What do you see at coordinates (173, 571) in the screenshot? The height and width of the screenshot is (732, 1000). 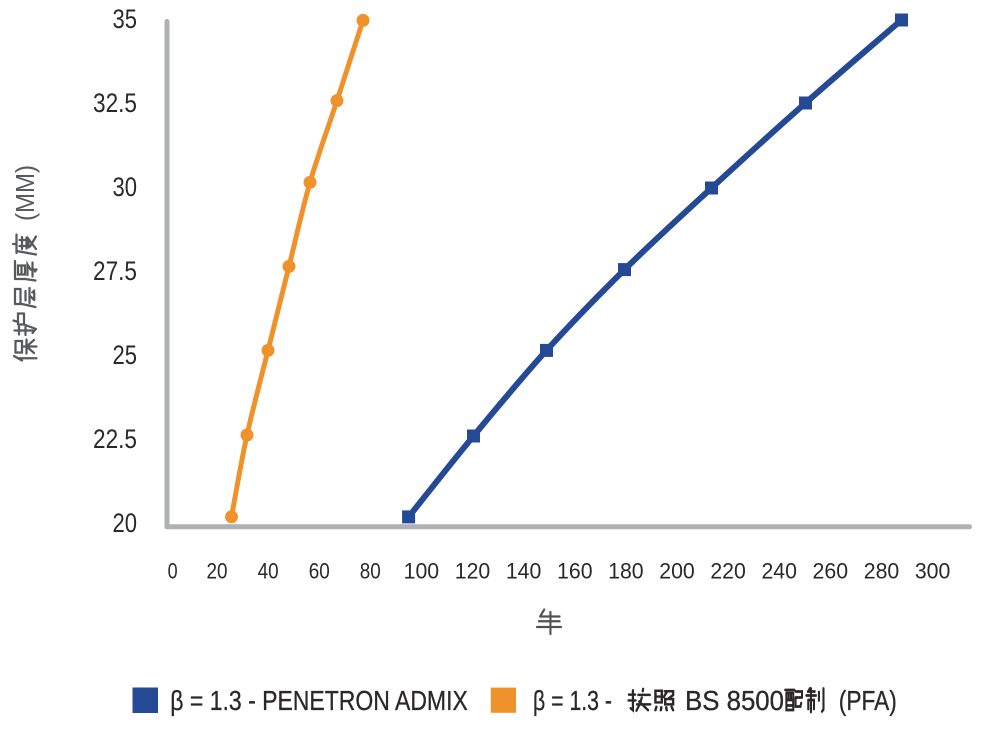 I see `svg-text: 0` at bounding box center [173, 571].